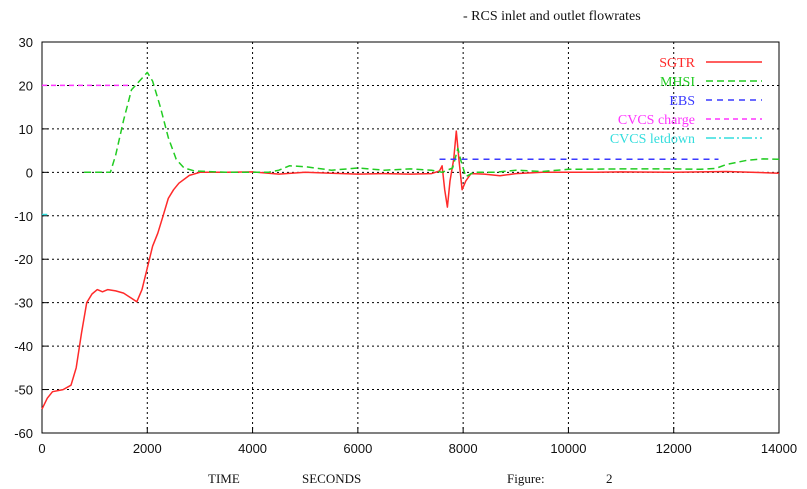 The height and width of the screenshot is (489, 807). I want to click on legend-label-cvcs-letdown: CVCS letdown, so click(652, 139).